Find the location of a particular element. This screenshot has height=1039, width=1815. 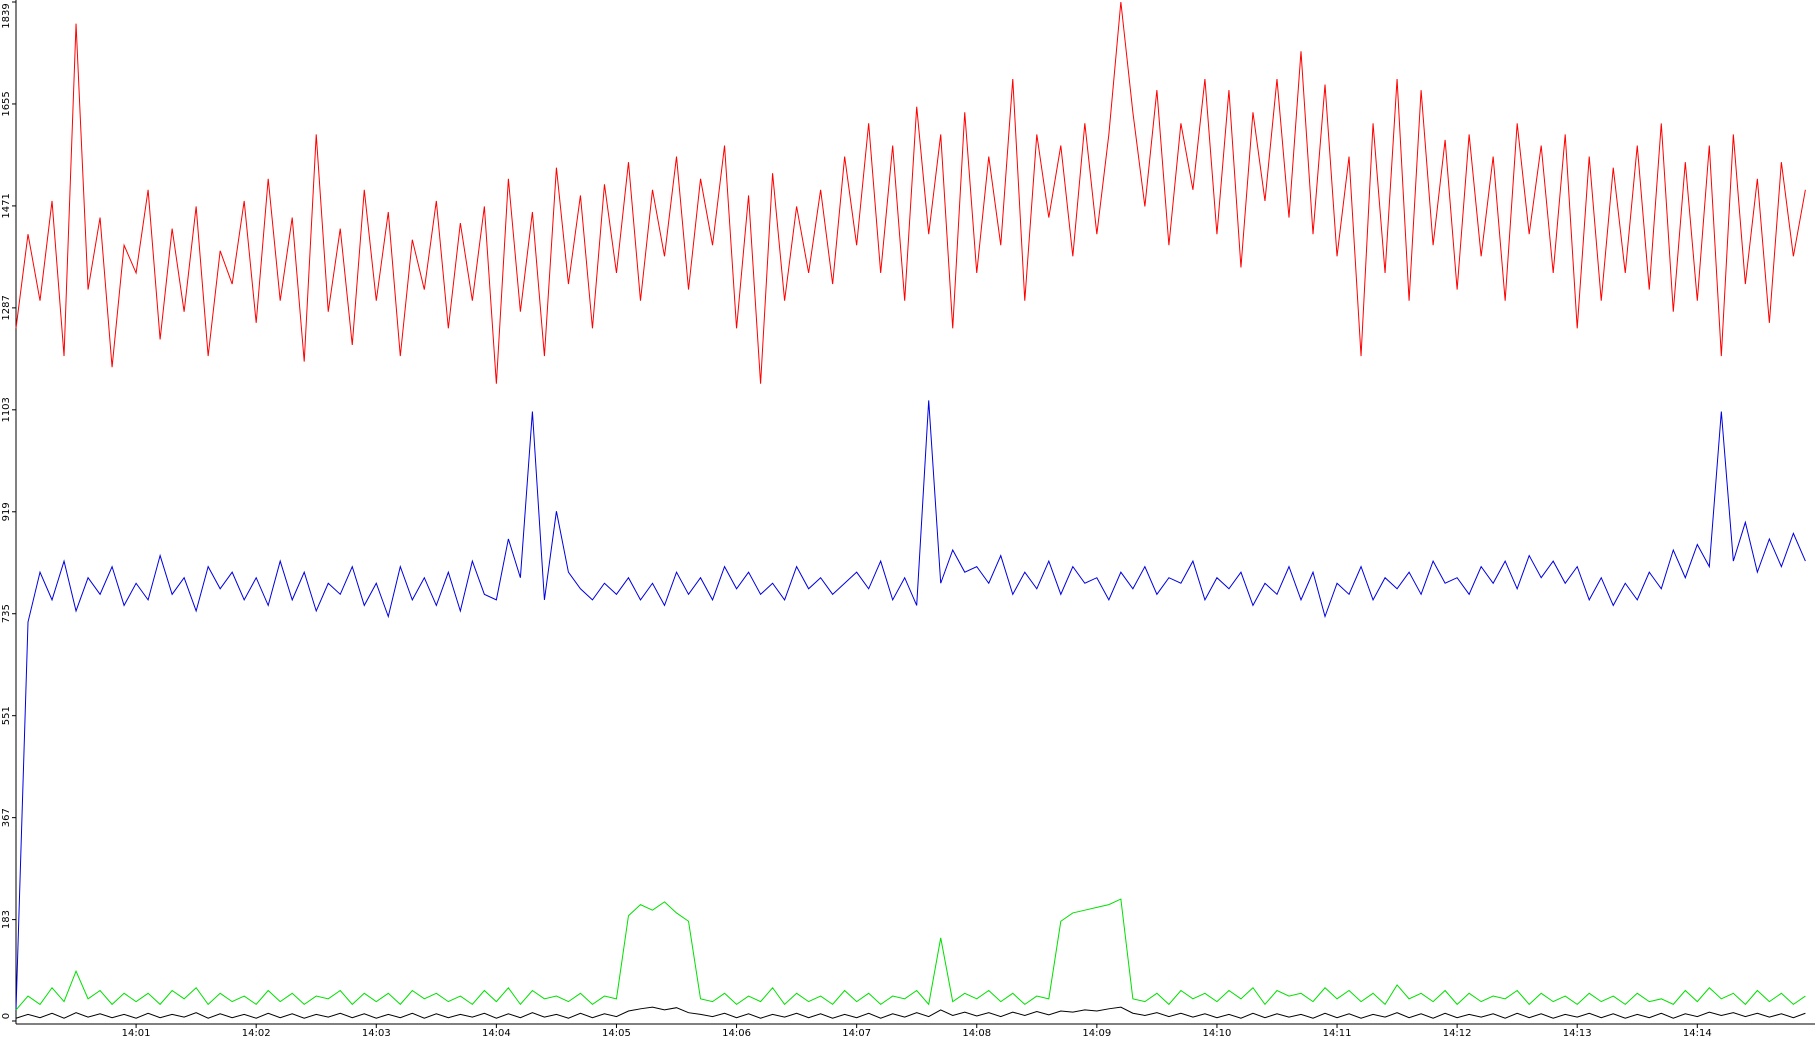

x-tick-label: 14:14 is located at coordinates (1697, 1033).